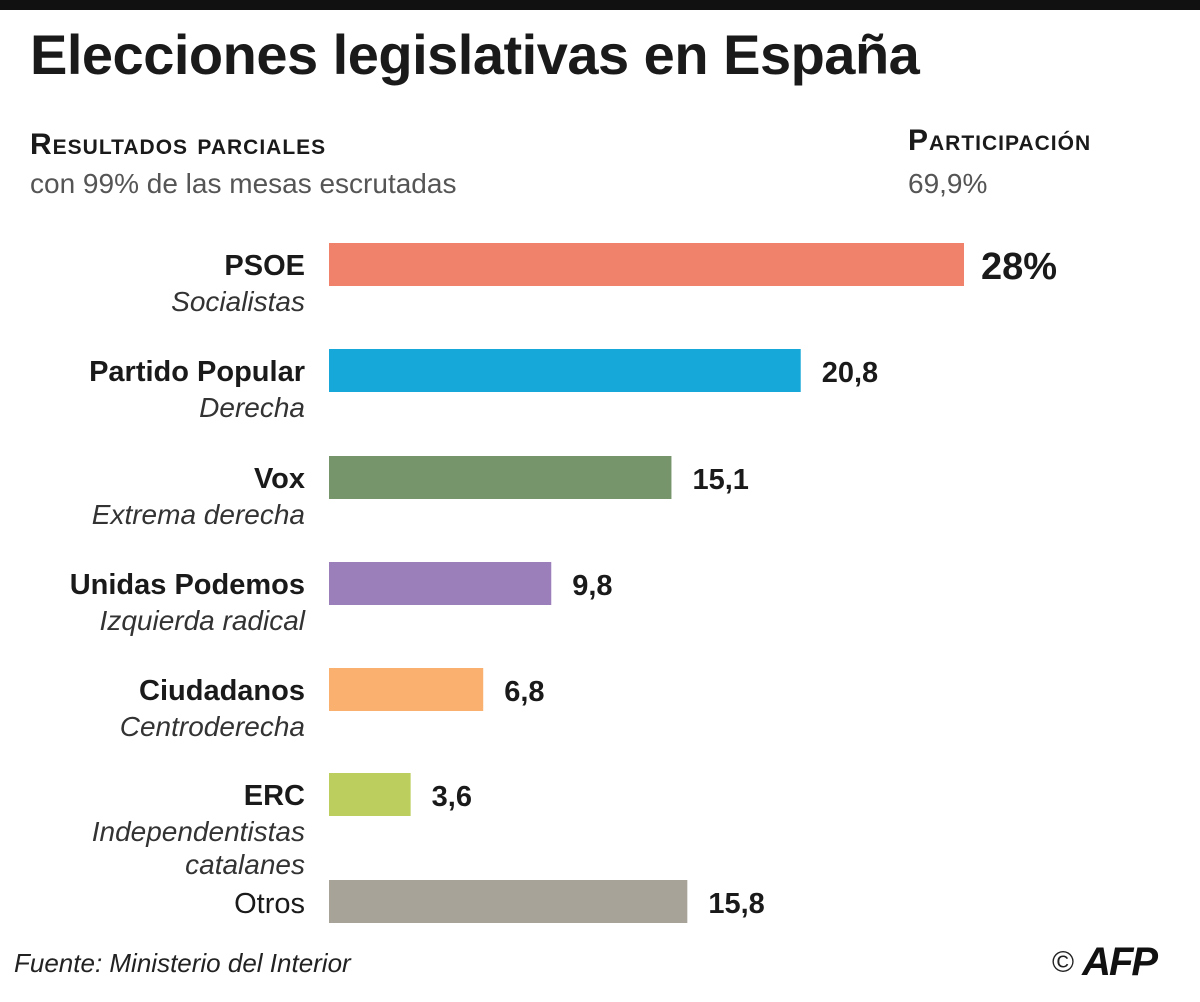 This screenshot has height=1002, width=1200. What do you see at coordinates (178, 144) in the screenshot?
I see `results-heading: Resultados parciales` at bounding box center [178, 144].